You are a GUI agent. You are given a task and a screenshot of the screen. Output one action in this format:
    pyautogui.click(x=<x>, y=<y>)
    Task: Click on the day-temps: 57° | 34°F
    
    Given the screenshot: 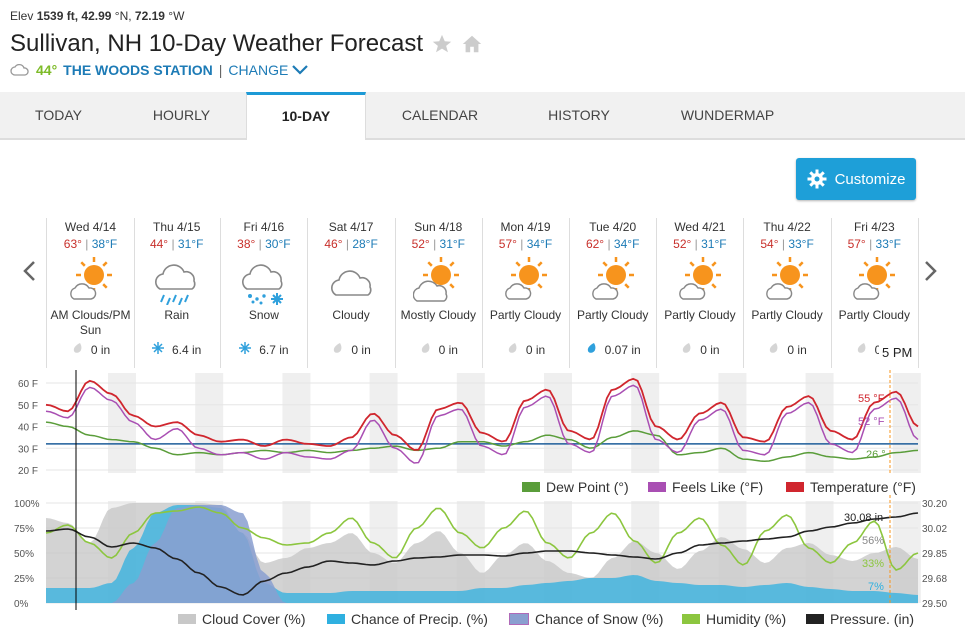 What is the action you would take?
    pyautogui.click(x=525, y=244)
    